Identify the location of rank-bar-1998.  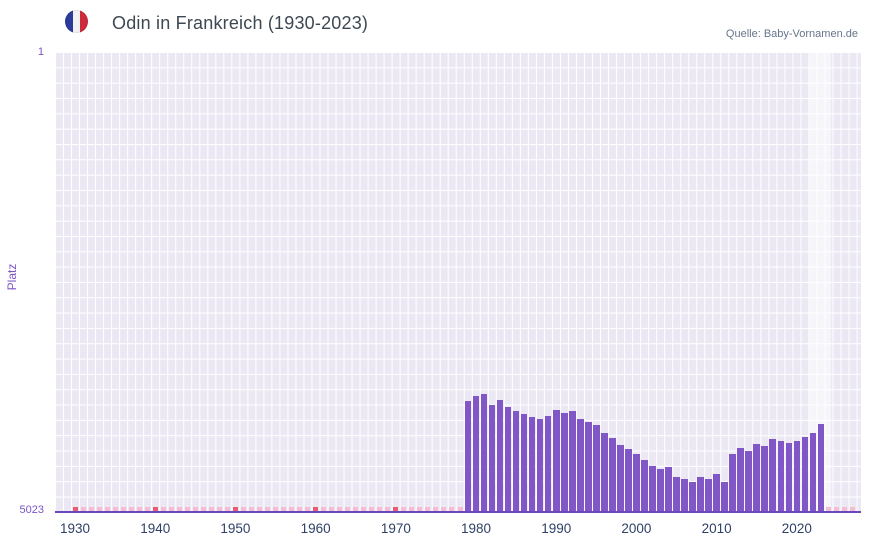
(620, 478).